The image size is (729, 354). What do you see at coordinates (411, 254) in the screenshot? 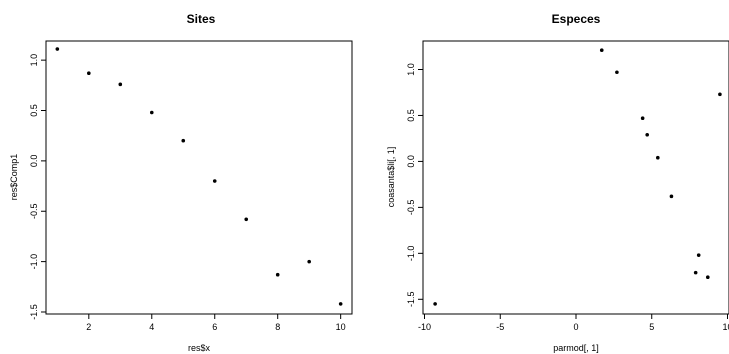
I see `especes-y-tick-label: -1.0` at bounding box center [411, 254].